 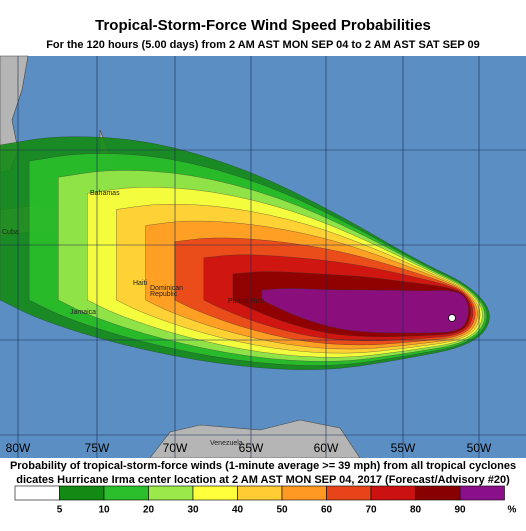 I want to click on longitude-label: 60W, so click(x=326, y=448).